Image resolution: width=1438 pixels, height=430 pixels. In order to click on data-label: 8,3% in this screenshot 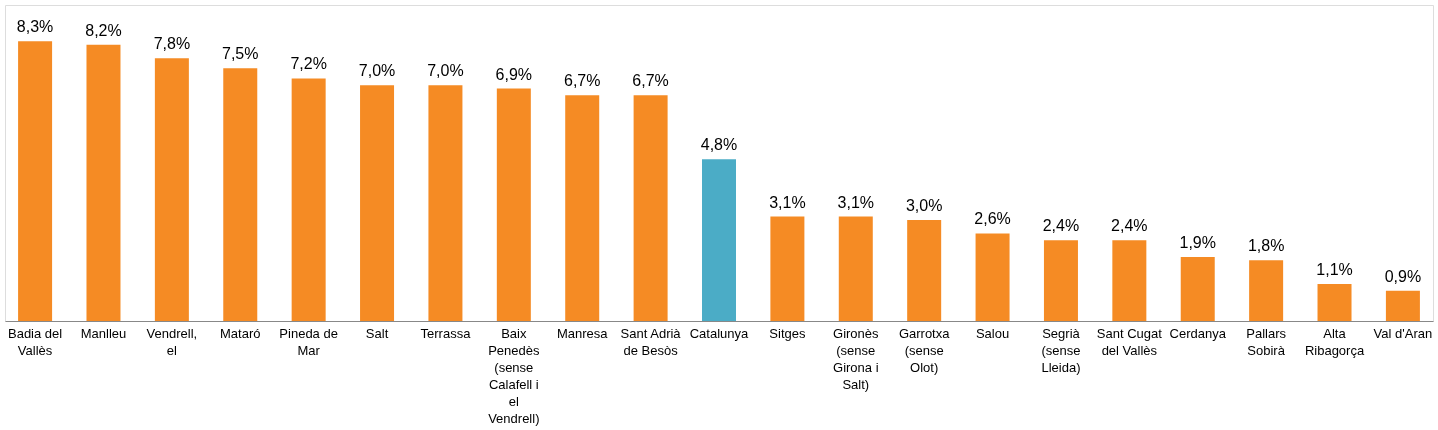, I will do `click(35, 27)`.